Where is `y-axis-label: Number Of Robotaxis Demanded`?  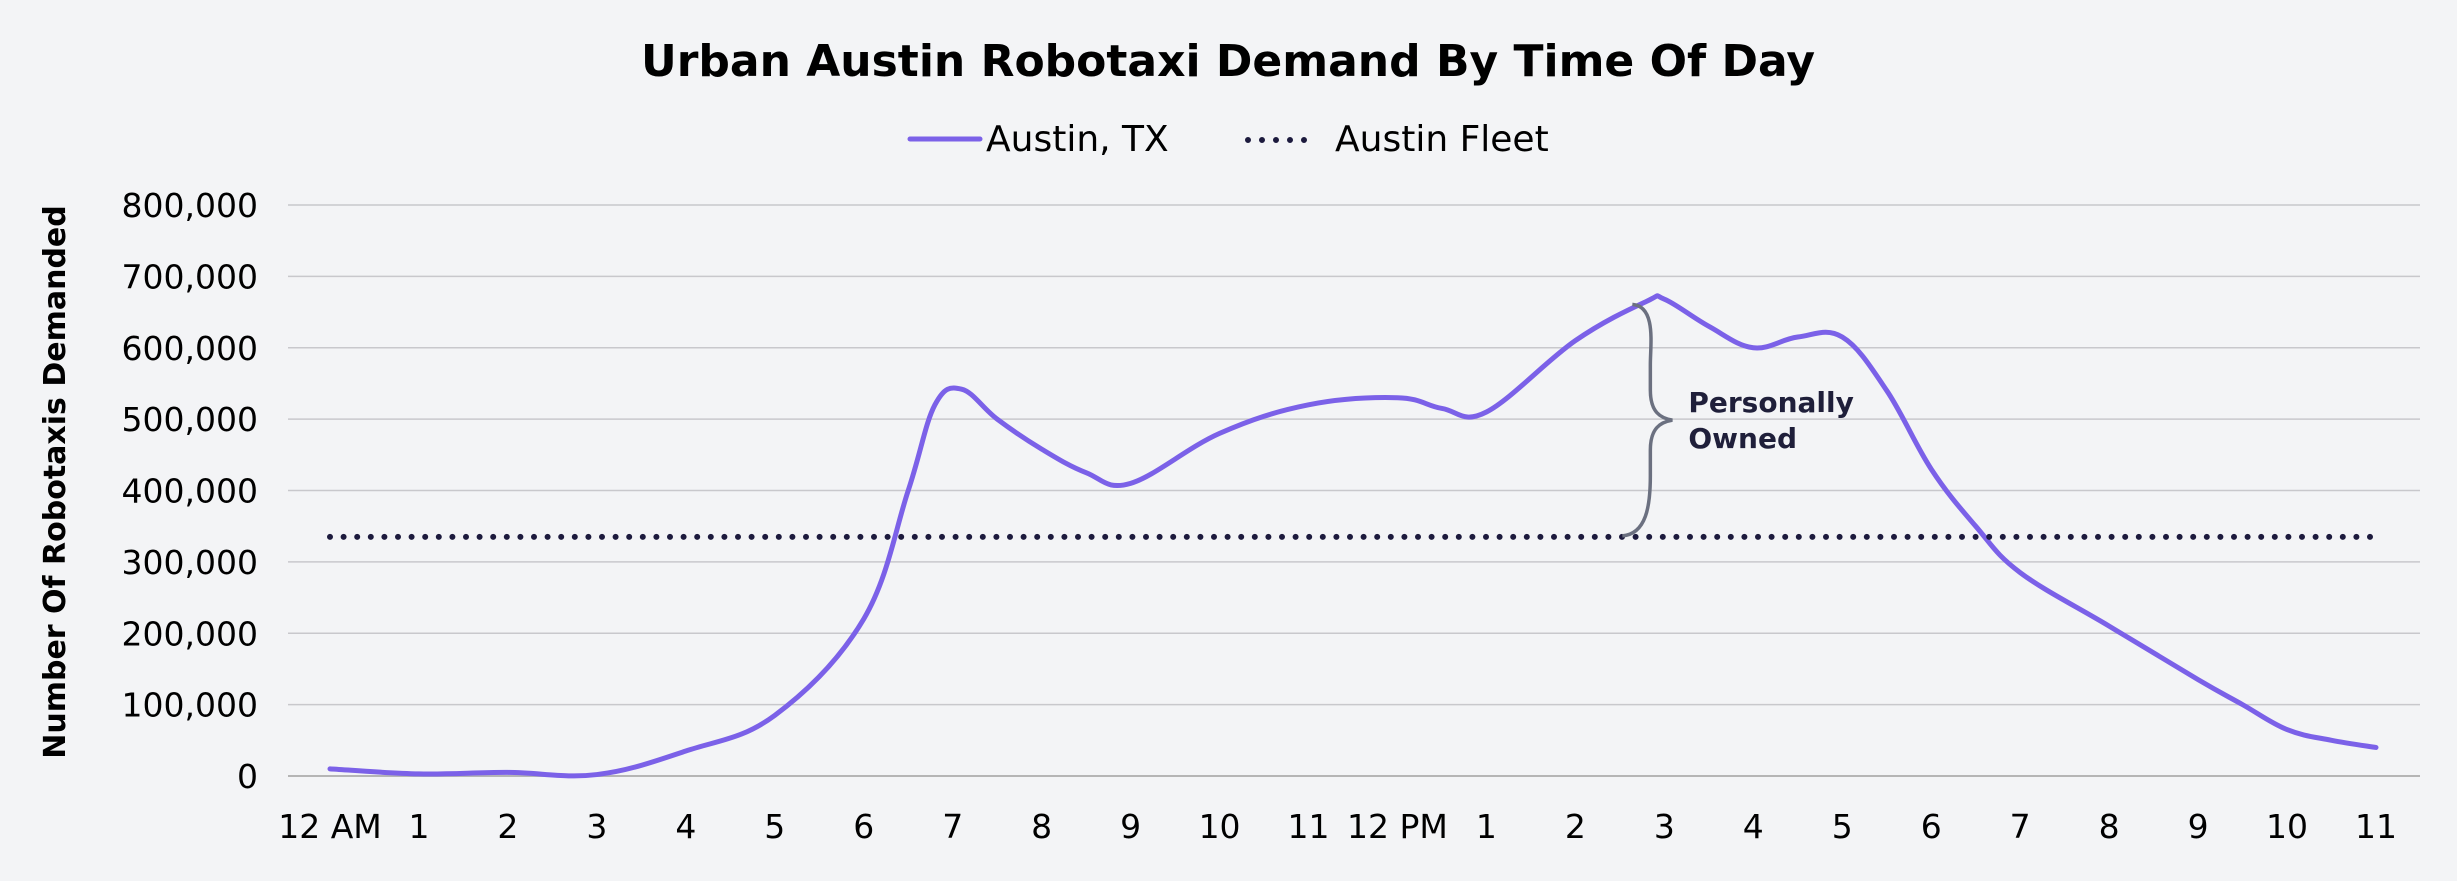 y-axis-label: Number Of Robotaxis Demanded is located at coordinates (55, 482).